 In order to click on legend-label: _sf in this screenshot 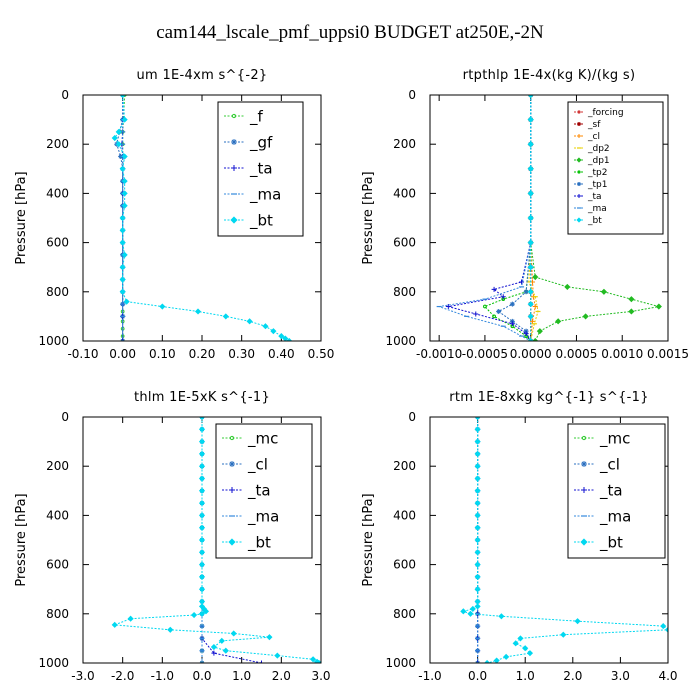, I will do `click(594, 125)`.